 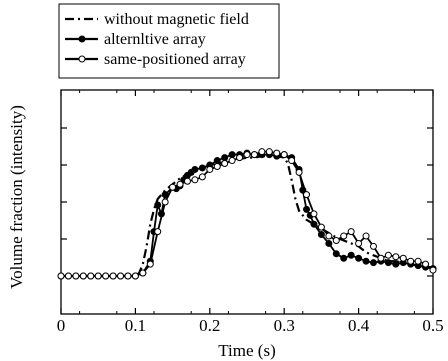 What do you see at coordinates (176, 19) in the screenshot?
I see `legend-label: without magnetic field` at bounding box center [176, 19].